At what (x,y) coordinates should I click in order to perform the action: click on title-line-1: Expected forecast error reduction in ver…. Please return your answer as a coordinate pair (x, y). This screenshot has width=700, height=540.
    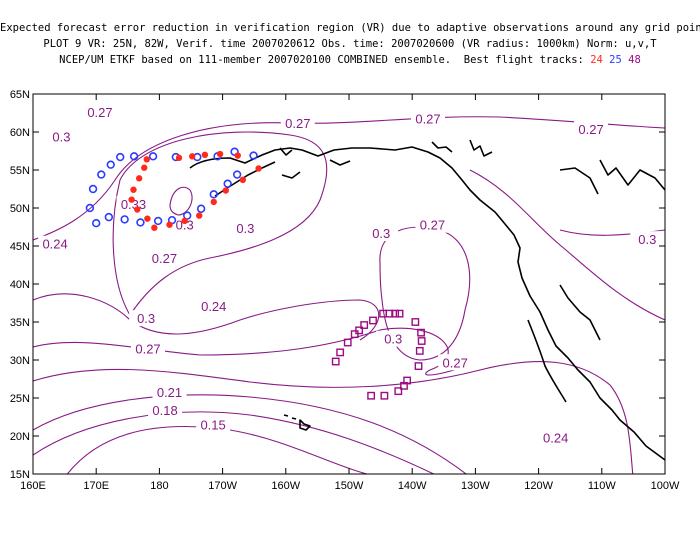
    Looking at the image, I should click on (350, 28).